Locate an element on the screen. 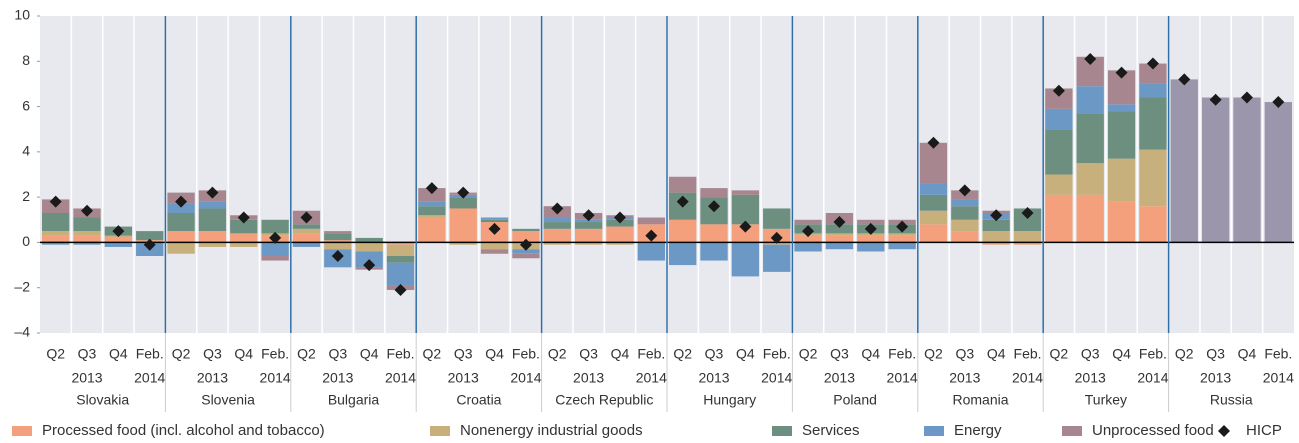  legend-swatch is located at coordinates (22, 431).